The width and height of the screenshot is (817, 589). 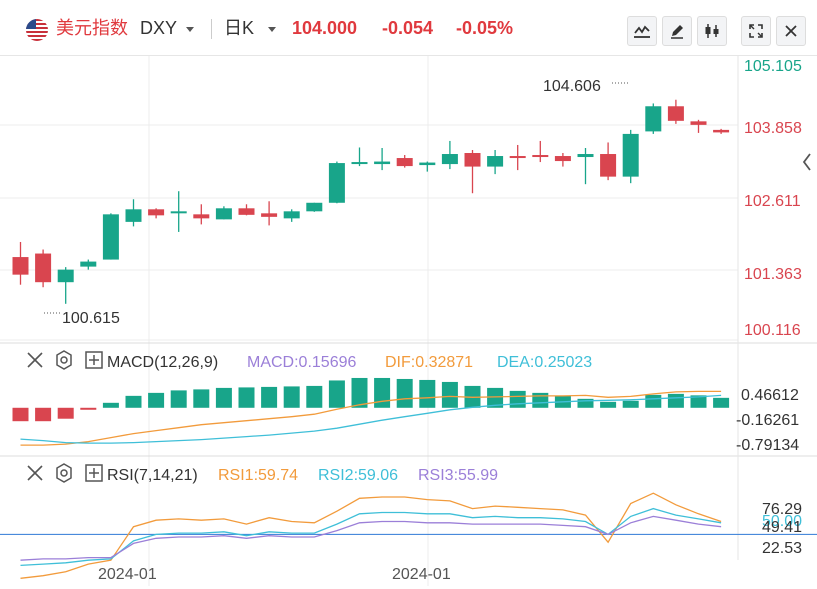 I want to click on expand-icon, so click(x=756, y=31).